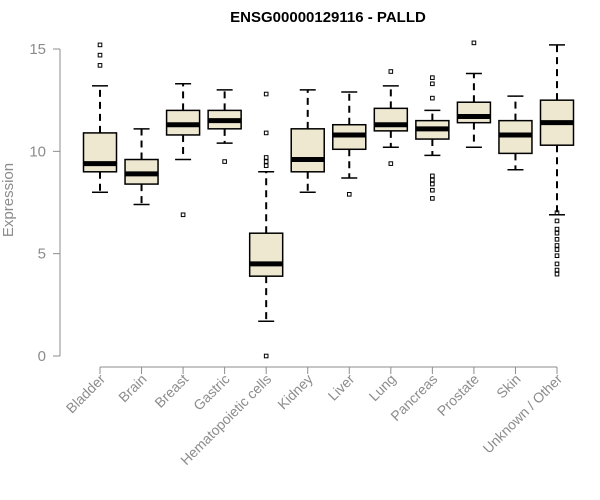 The image size is (600, 500). What do you see at coordinates (42, 356) in the screenshot?
I see `y-tick-label: 0` at bounding box center [42, 356].